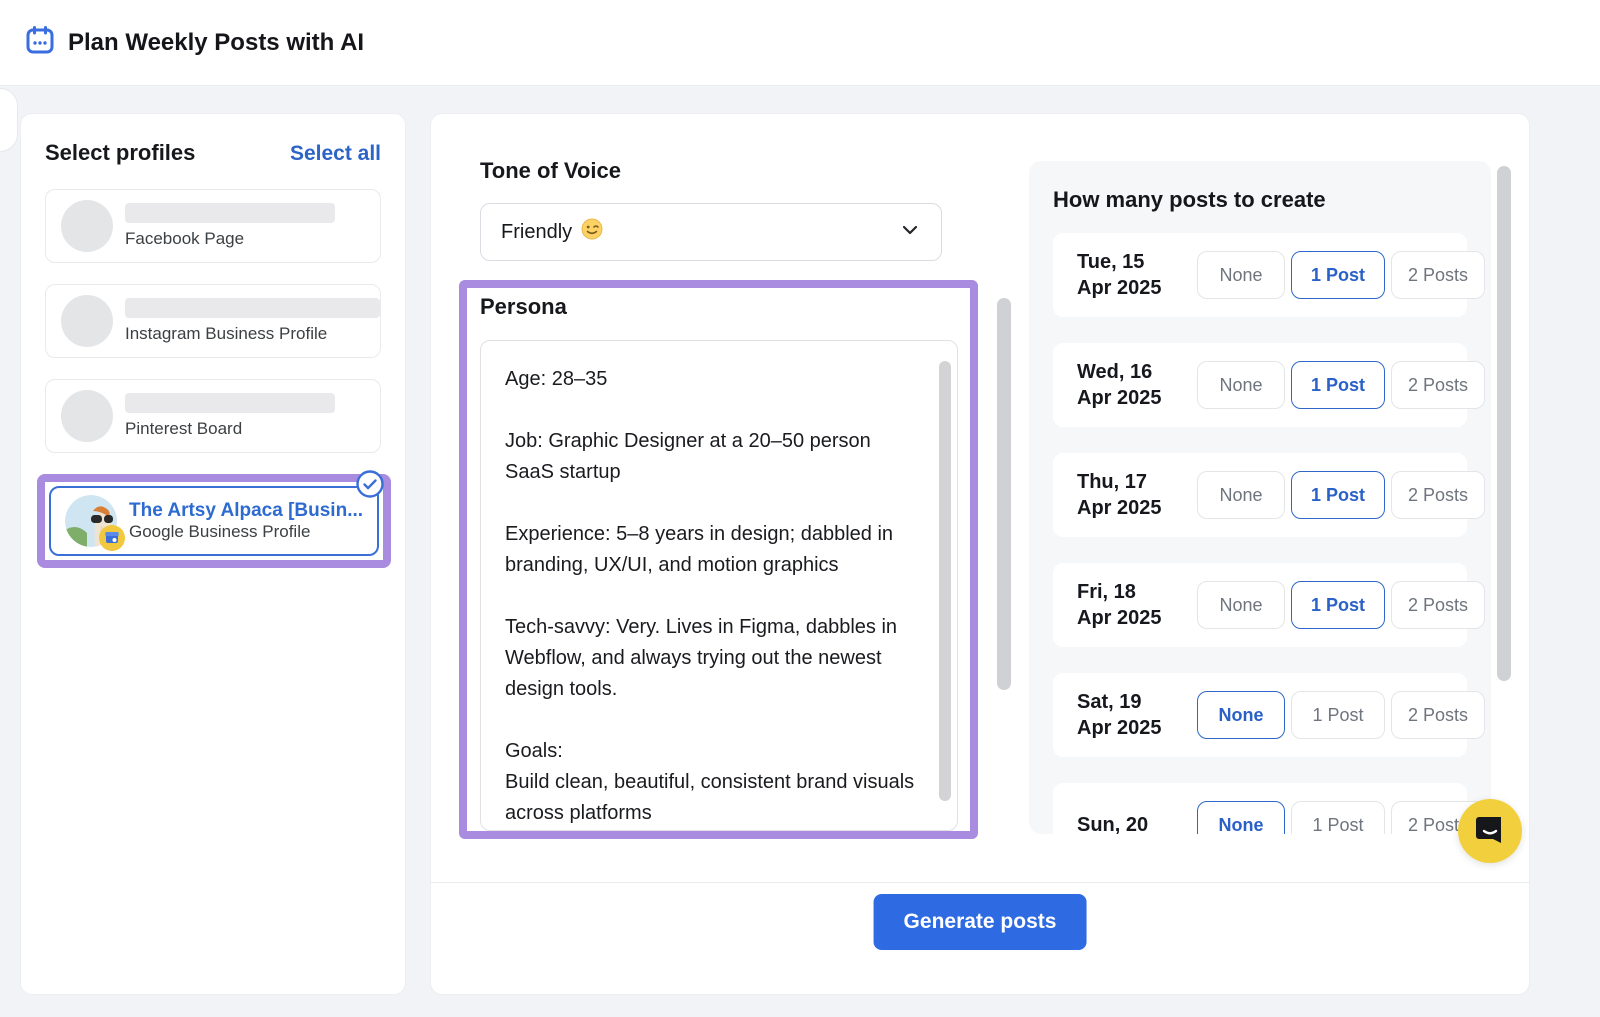 This screenshot has width=1600, height=1017. Describe the element at coordinates (216, 42) in the screenshot. I see `page-title: Plan Weekly Posts with AI` at that location.